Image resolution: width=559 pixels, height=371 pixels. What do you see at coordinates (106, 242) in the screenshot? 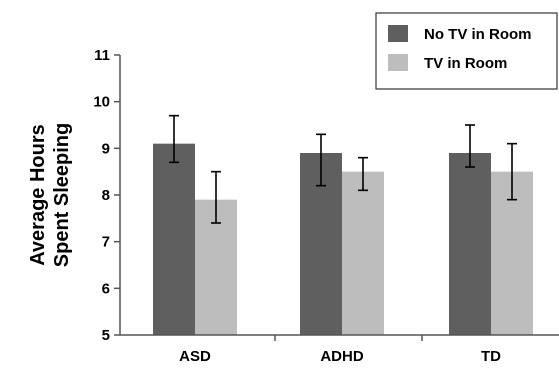
I see `y-tick-label: 7` at bounding box center [106, 242].